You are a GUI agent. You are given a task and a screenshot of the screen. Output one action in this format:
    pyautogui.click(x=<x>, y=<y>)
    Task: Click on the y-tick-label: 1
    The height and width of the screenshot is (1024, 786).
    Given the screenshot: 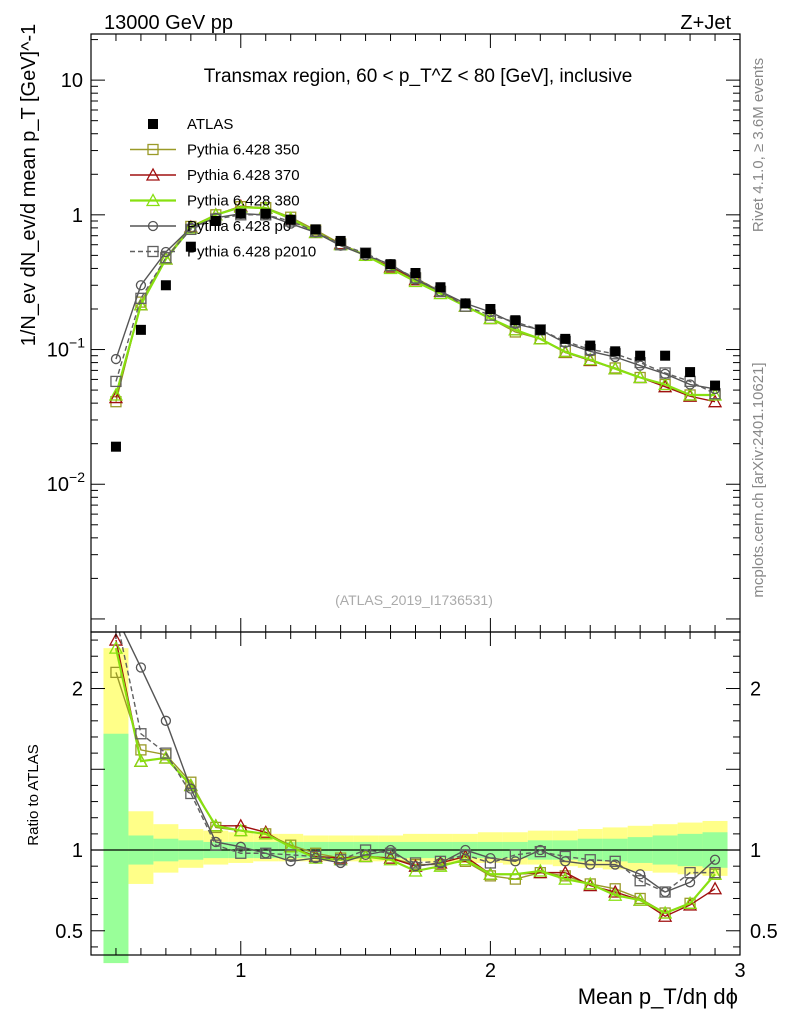 What is the action you would take?
    pyautogui.click(x=77, y=216)
    